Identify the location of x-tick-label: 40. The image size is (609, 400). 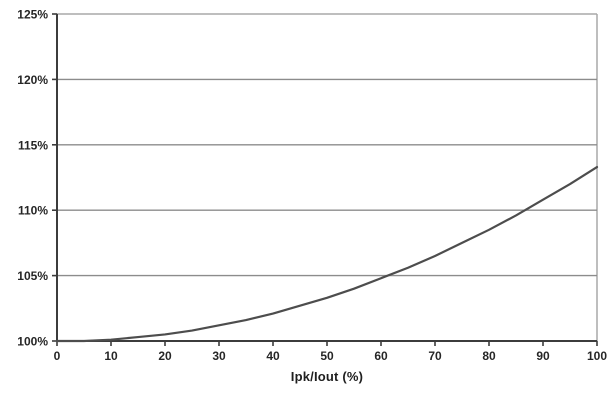
(273, 356).